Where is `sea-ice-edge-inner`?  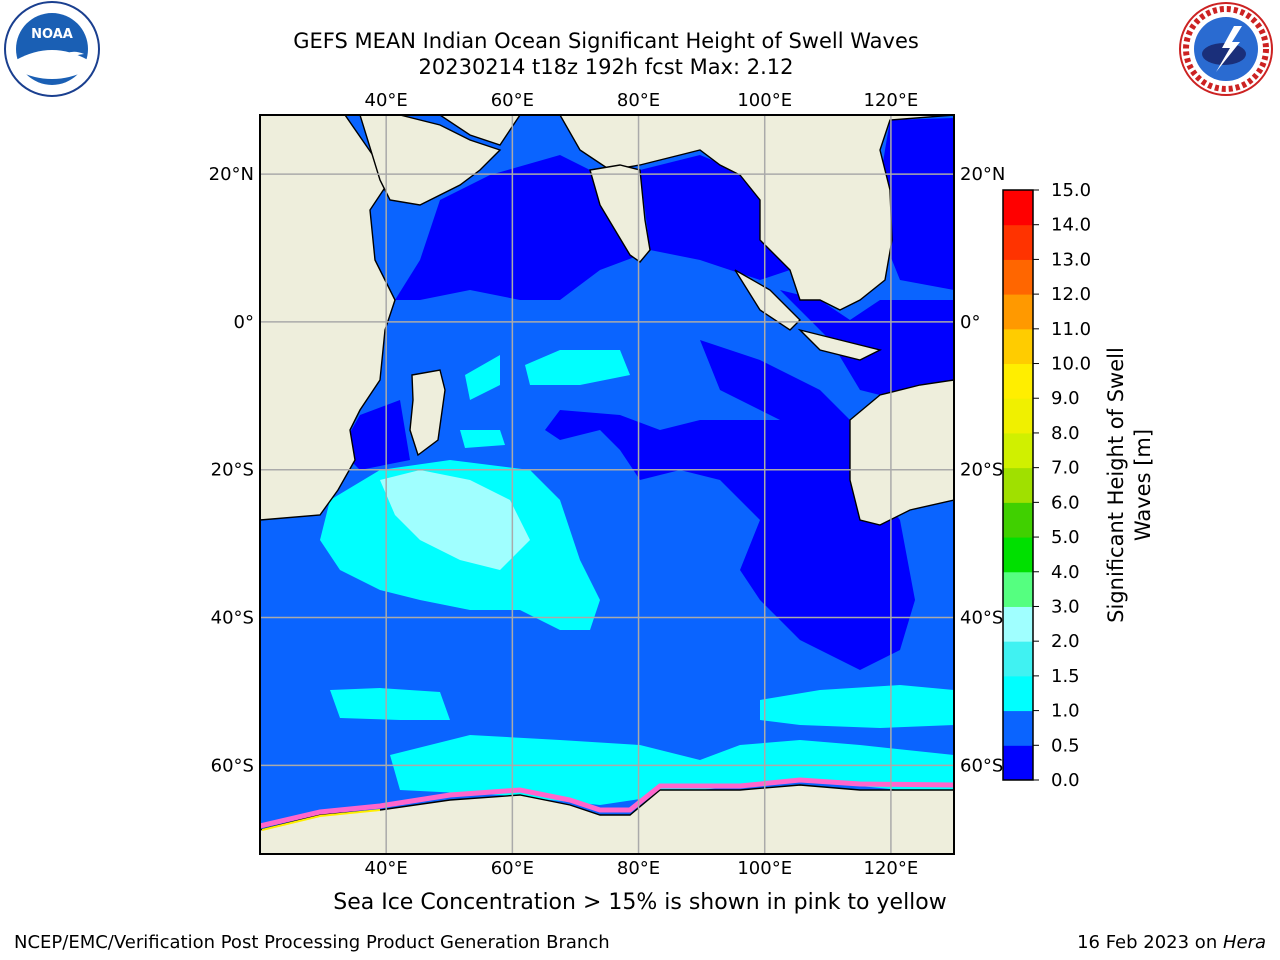 sea-ice-edge-inner is located at coordinates (321, 820).